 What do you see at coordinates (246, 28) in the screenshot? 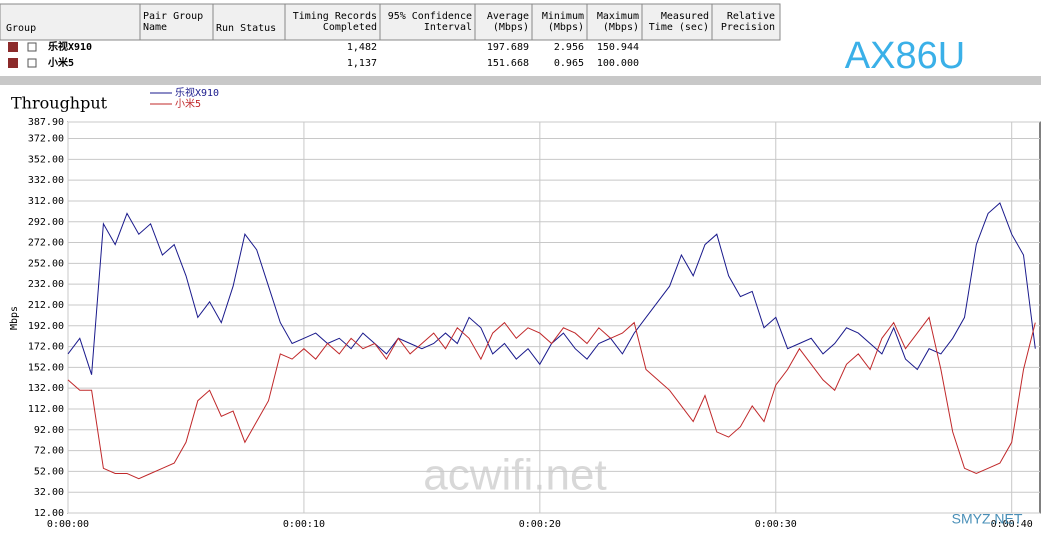
I see `column-header: Run Status` at bounding box center [246, 28].